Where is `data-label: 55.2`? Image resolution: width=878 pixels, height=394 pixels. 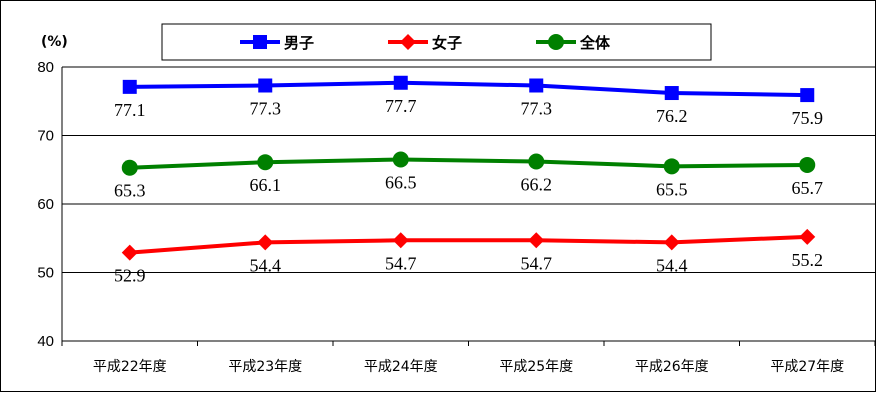
data-label: 55.2 is located at coordinates (808, 260).